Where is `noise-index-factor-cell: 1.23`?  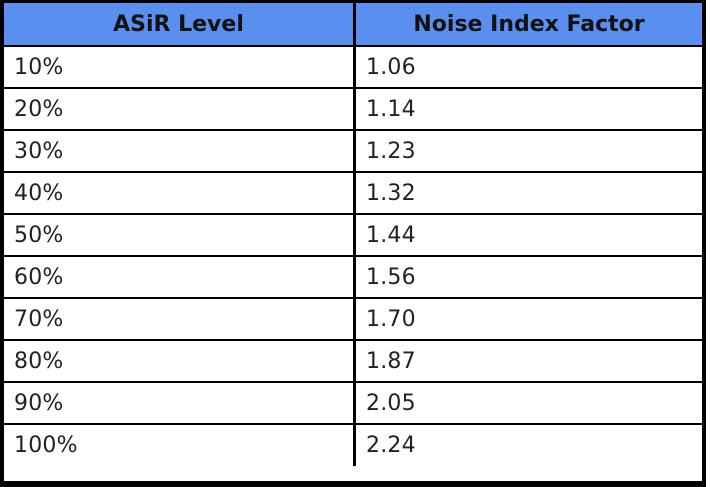
noise-index-factor-cell: 1.23 is located at coordinates (391, 151).